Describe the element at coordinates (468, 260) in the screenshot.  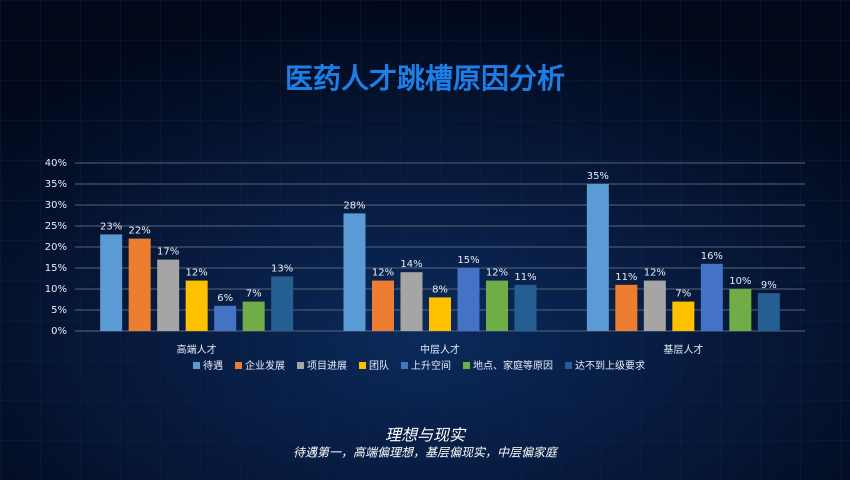
I see `value-label: 15%` at that location.